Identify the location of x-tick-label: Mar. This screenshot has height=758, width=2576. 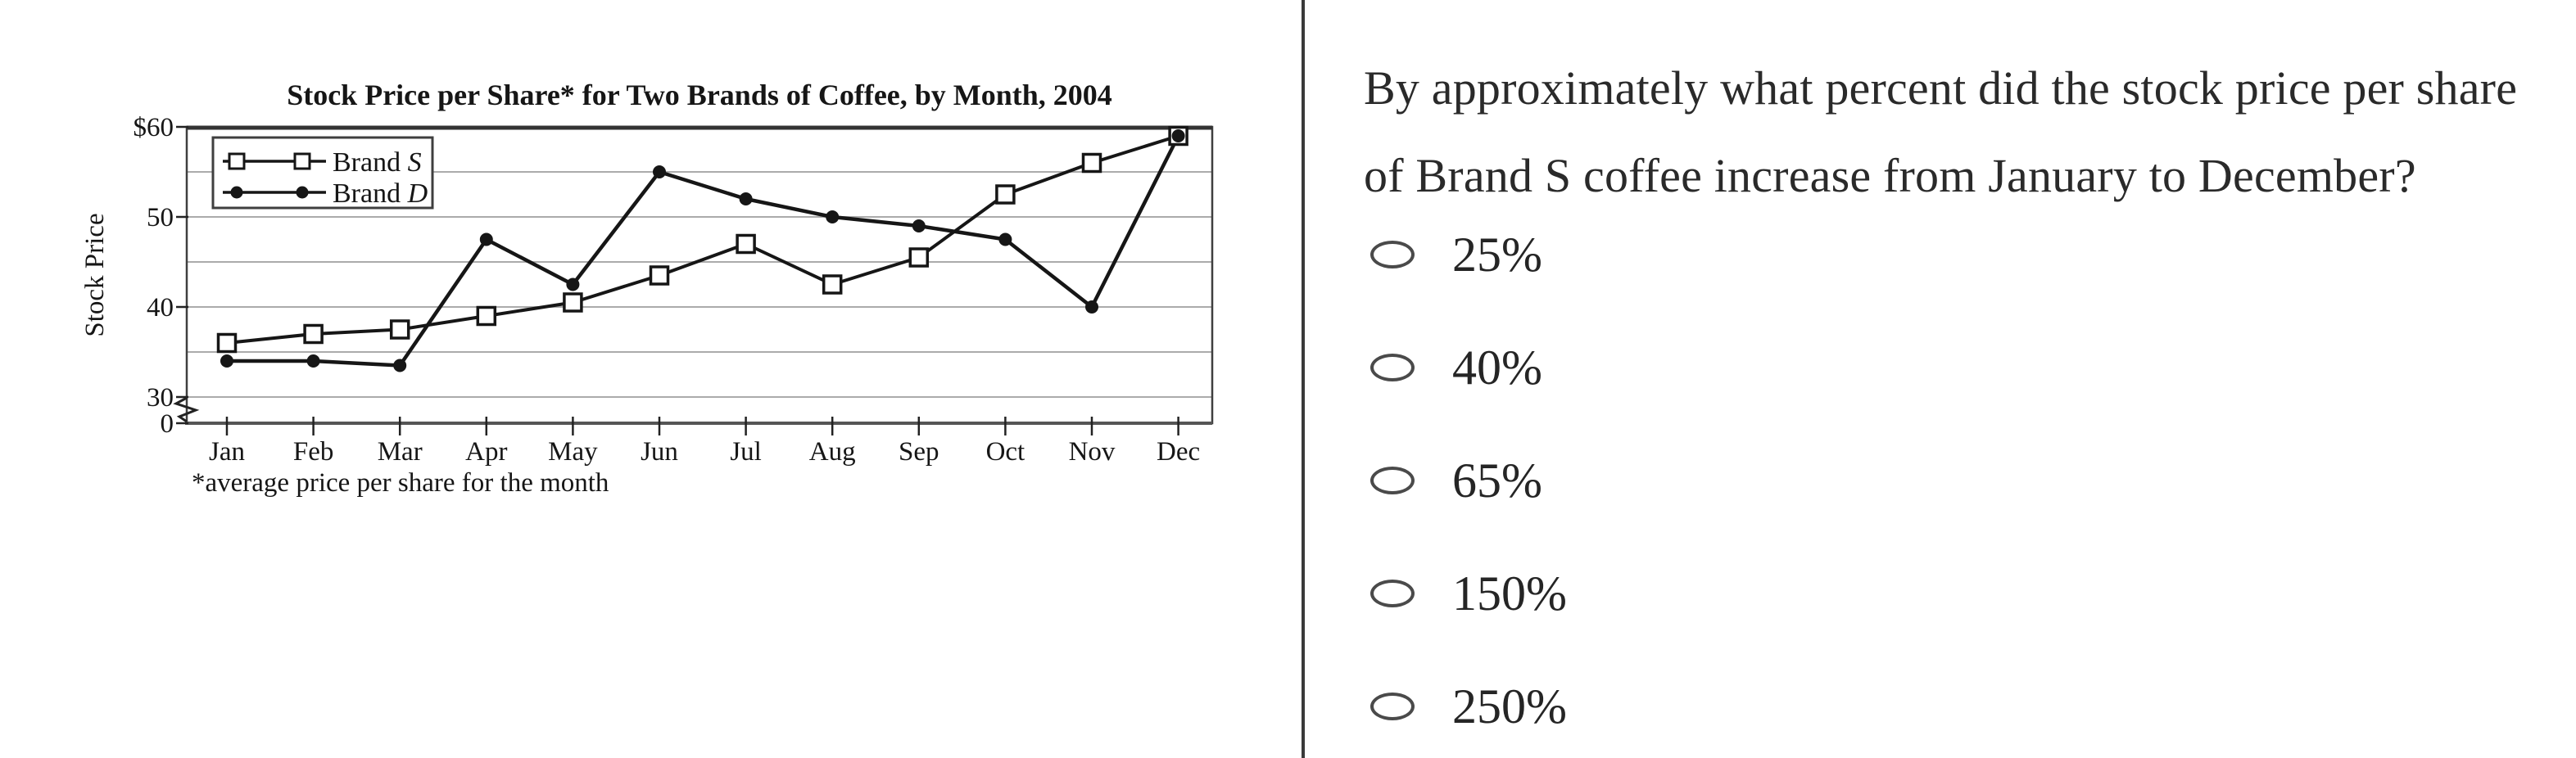
(400, 452).